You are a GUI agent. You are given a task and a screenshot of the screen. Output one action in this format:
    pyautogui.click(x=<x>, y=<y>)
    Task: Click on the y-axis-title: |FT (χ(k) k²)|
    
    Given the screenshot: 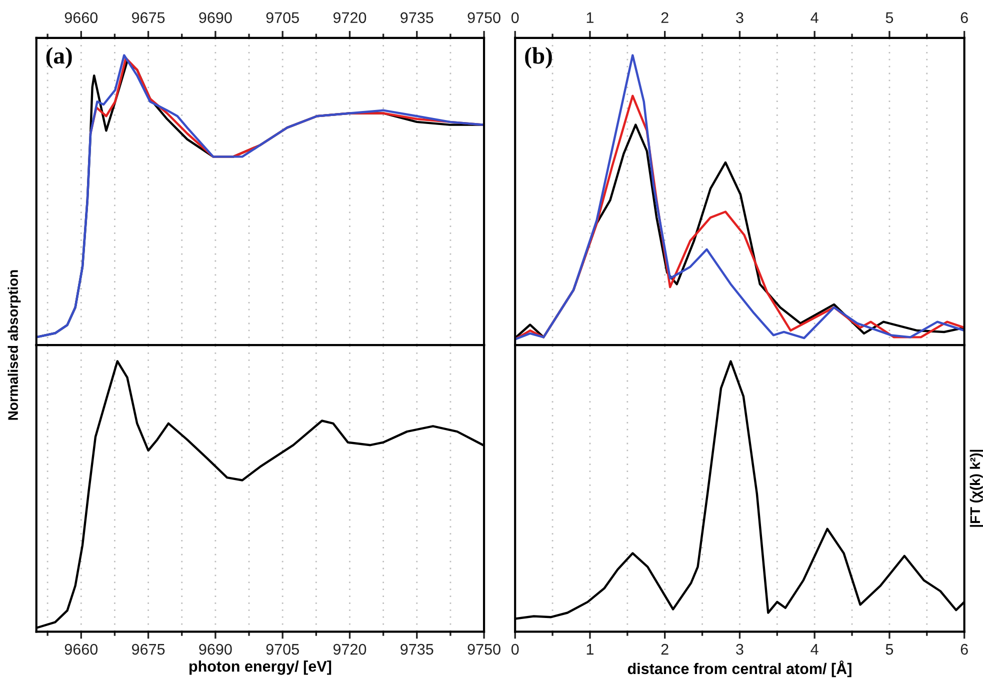 What is the action you would take?
    pyautogui.click(x=976, y=488)
    